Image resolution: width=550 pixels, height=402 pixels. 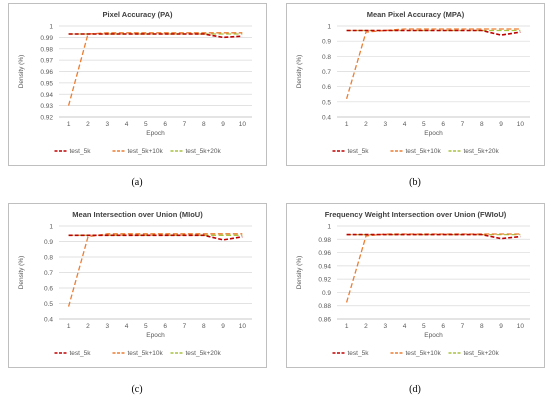 What do you see at coordinates (46, 38) in the screenshot?
I see `y-tick-label: 0.99` at bounding box center [46, 38].